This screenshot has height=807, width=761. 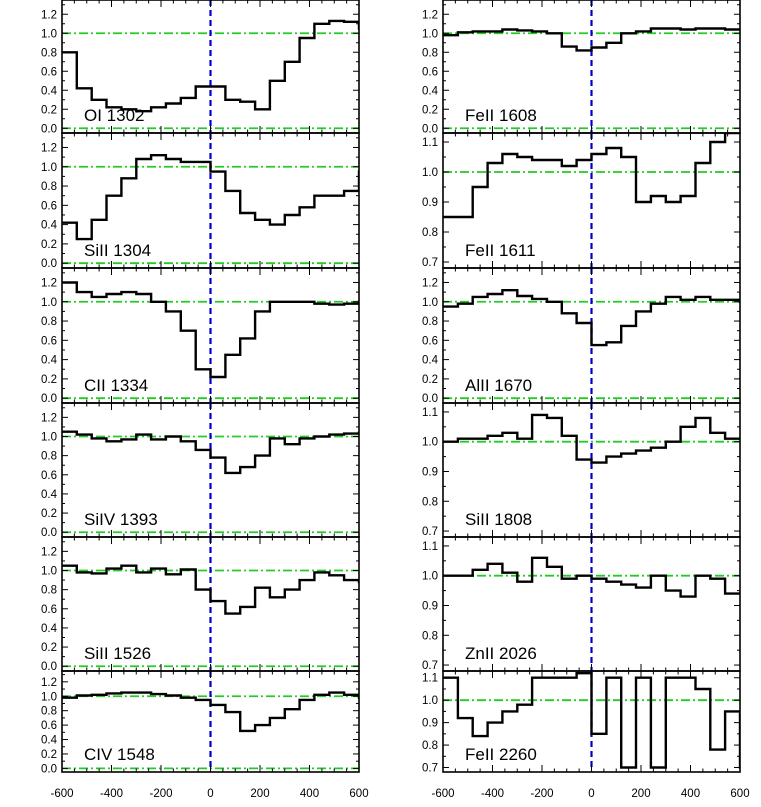 I want to click on ion-label: SiIV 1393, so click(x=121, y=519).